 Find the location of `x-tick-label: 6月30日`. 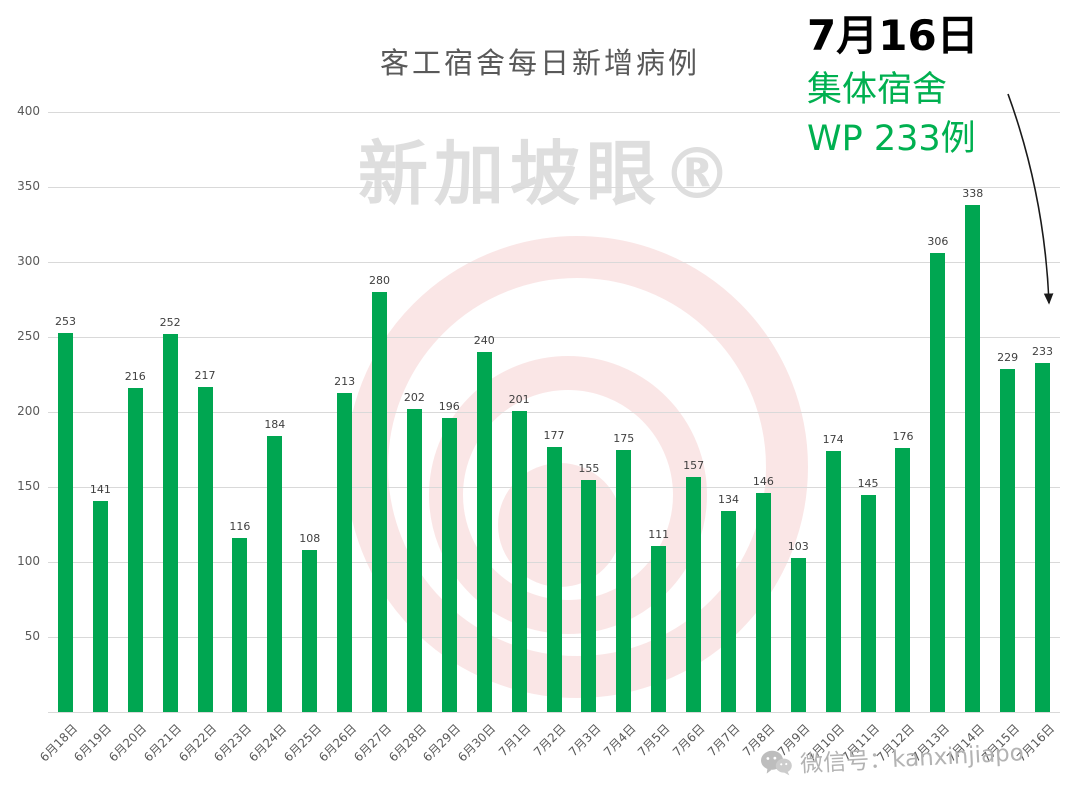

x-tick-label: 6月30日 is located at coordinates (477, 743).